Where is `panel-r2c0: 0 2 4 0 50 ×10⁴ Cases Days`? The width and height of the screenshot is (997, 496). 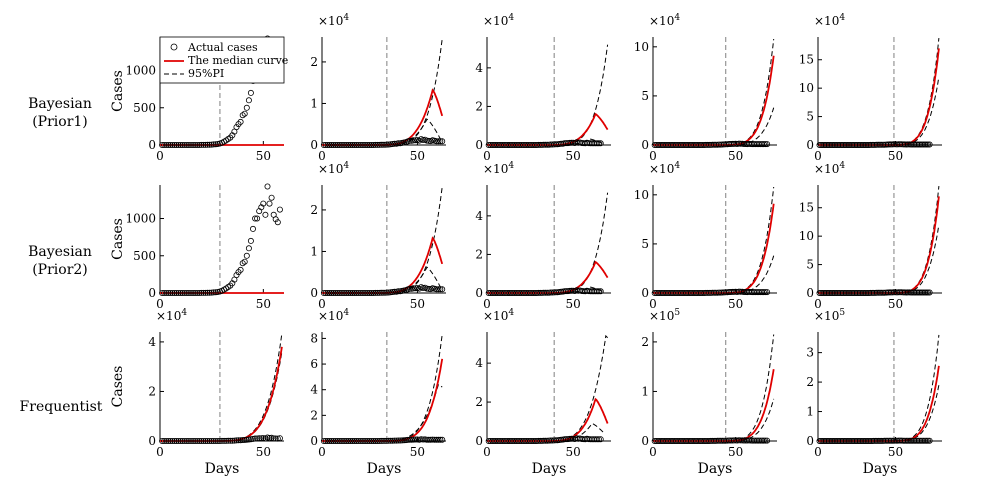
panel-r2c0: 0 2 4 0 50 ×10⁴ Cases Days is located at coordinates (197, 392).